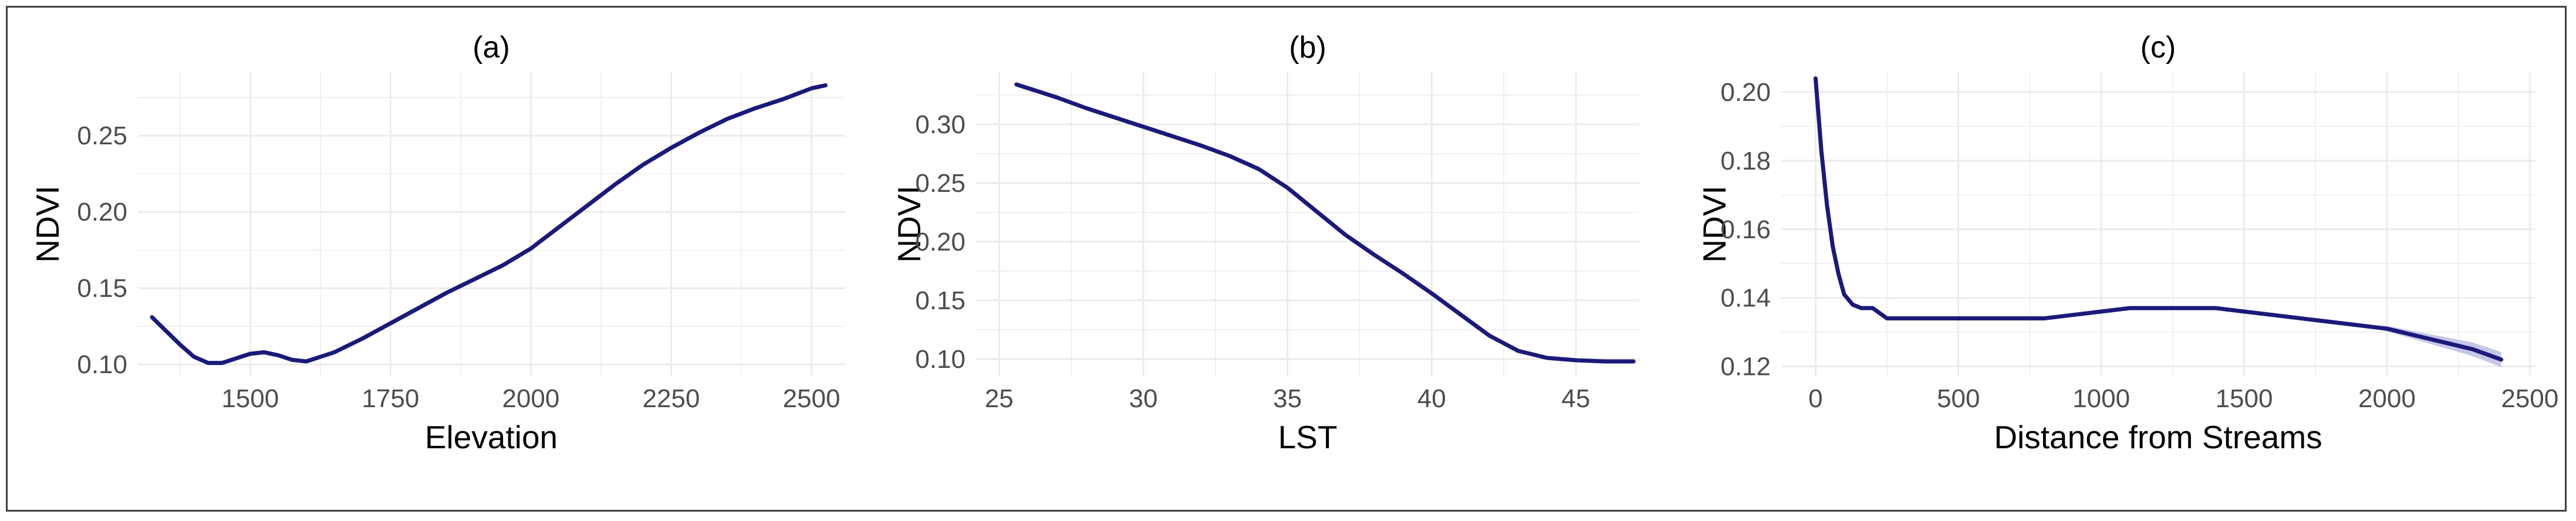 The height and width of the screenshot is (521, 2576). What do you see at coordinates (1815, 398) in the screenshot?
I see `x-tick-label: 0` at bounding box center [1815, 398].